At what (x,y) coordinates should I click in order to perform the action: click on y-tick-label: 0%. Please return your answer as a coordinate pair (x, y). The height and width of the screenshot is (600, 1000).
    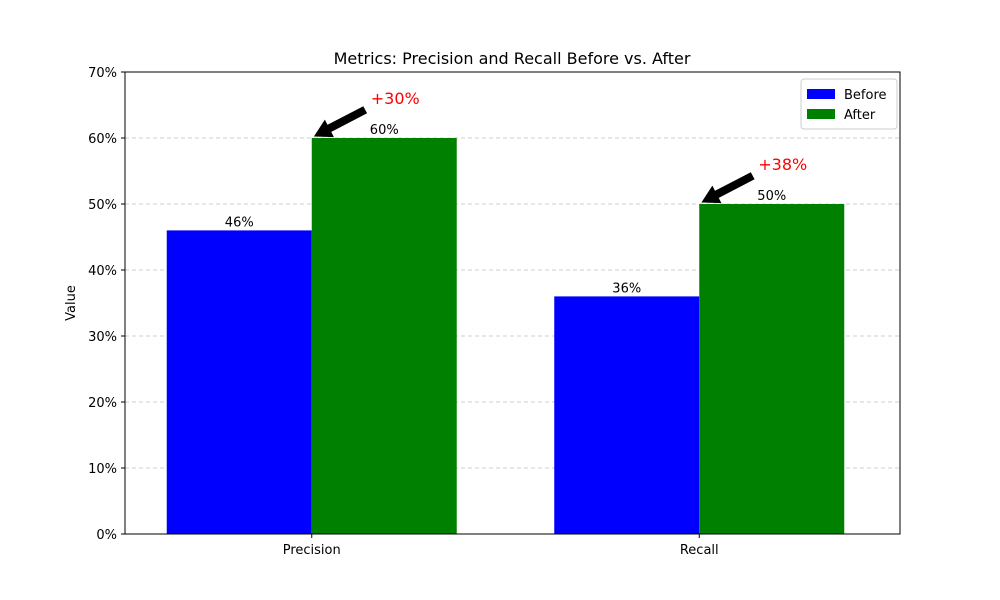
    Looking at the image, I should click on (106, 535).